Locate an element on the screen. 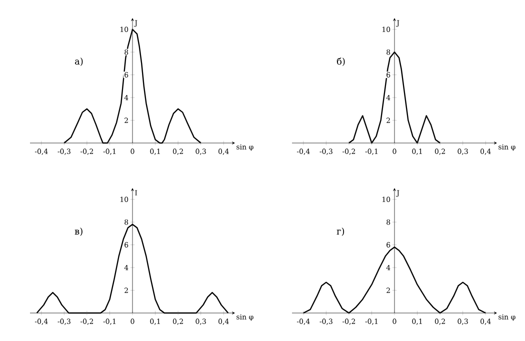 The image size is (525, 341). text: в) is located at coordinates (78, 232).